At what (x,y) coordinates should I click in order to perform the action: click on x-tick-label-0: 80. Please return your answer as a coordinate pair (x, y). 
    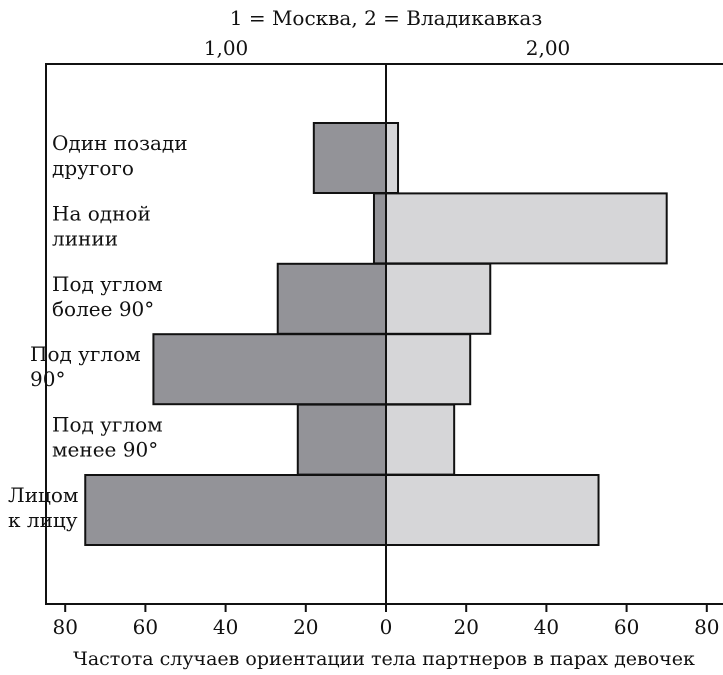
    Looking at the image, I should click on (64, 627).